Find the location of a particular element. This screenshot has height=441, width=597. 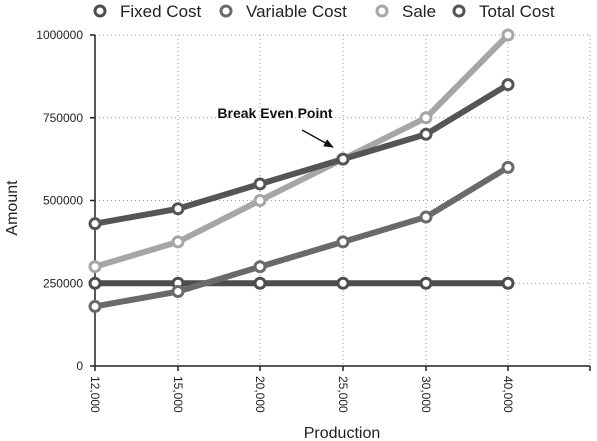

y-tick-label: 500000 is located at coordinates (63, 201).